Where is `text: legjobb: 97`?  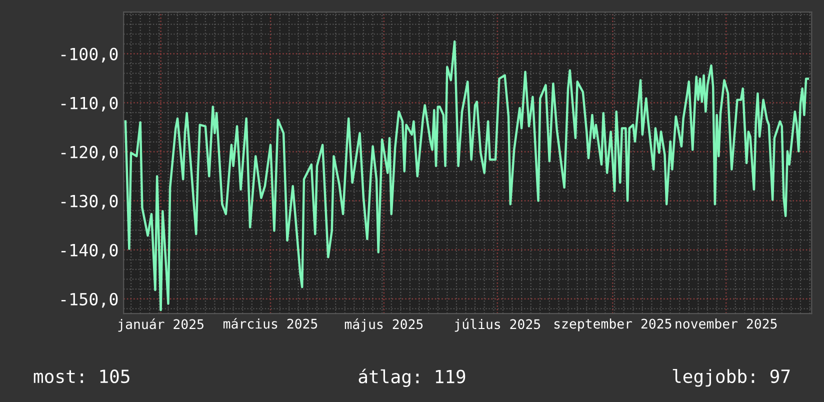
text: legjobb: 97 is located at coordinates (731, 378).